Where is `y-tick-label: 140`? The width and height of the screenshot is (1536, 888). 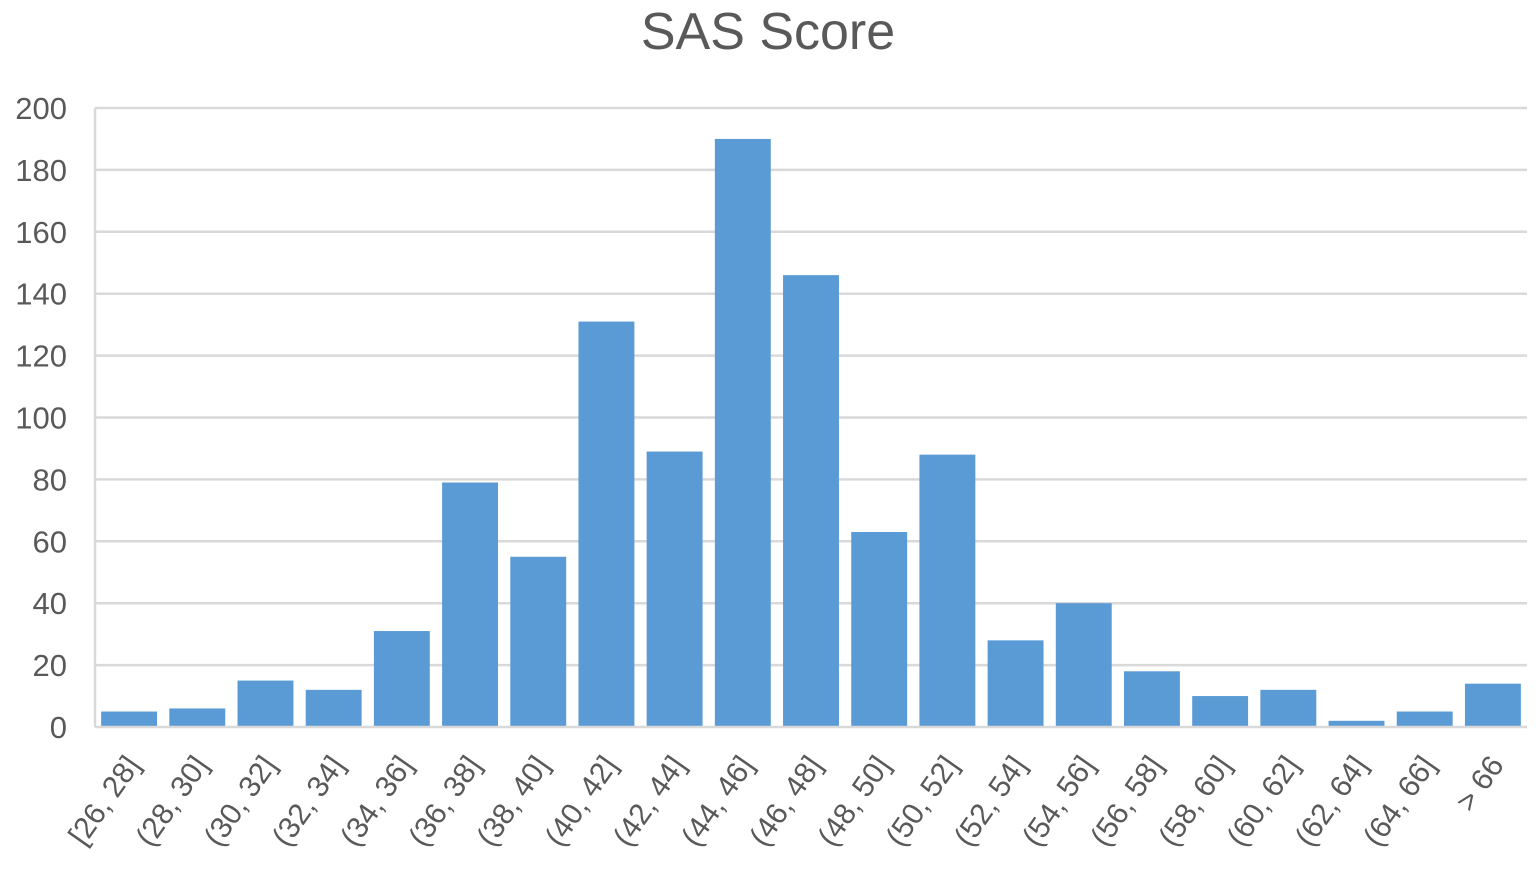 y-tick-label: 140 is located at coordinates (41, 294).